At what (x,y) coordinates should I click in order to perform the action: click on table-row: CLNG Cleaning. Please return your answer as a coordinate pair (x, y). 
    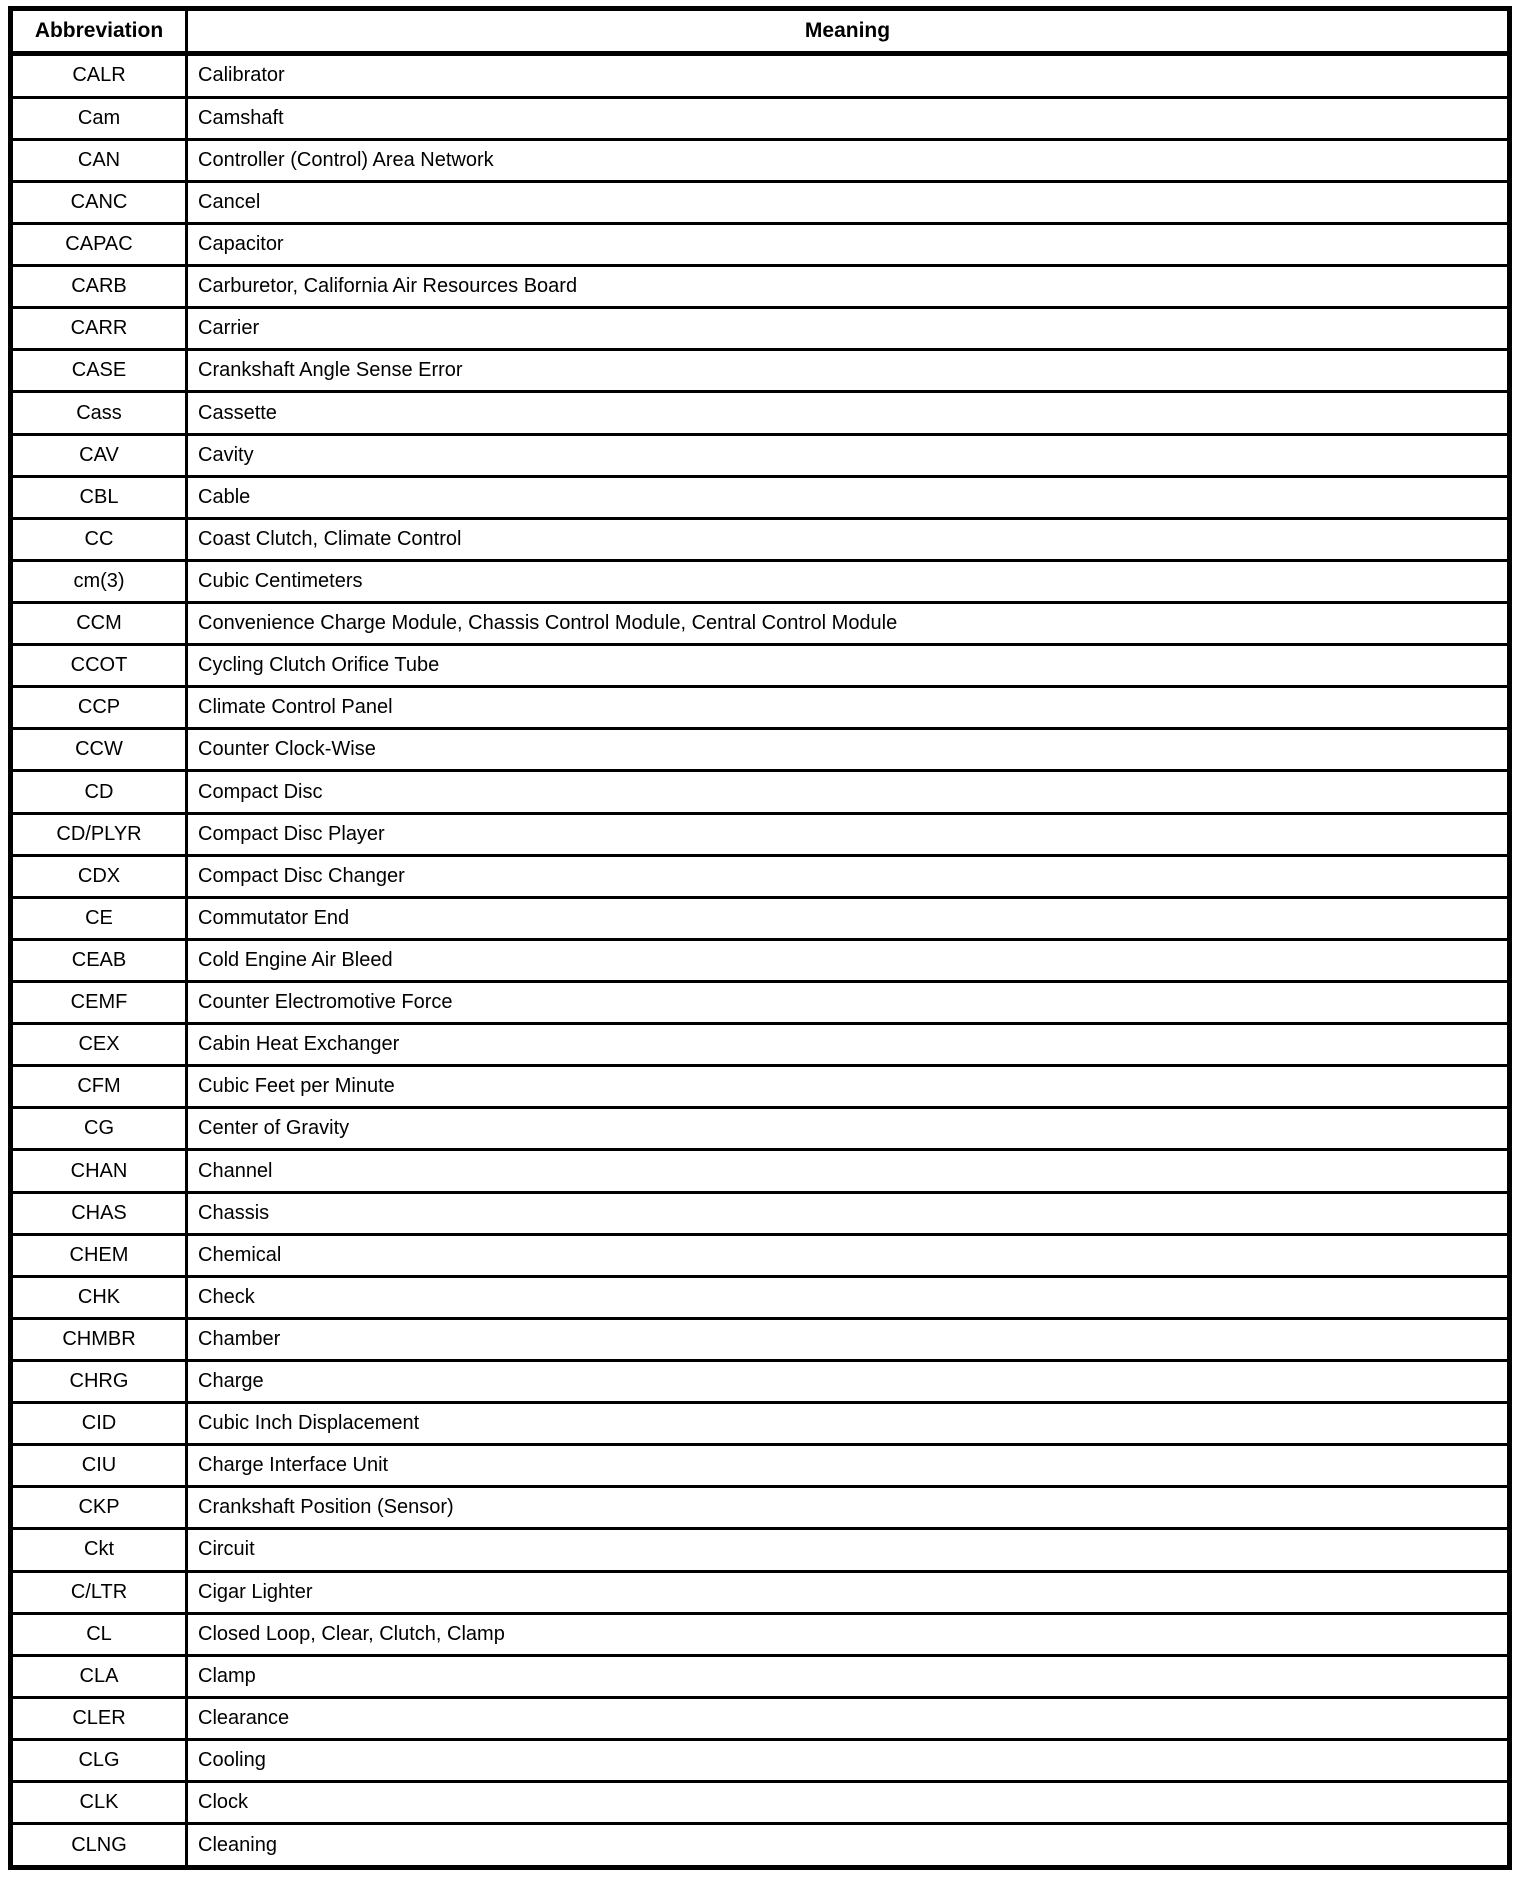
    Looking at the image, I should click on (760, 1845).